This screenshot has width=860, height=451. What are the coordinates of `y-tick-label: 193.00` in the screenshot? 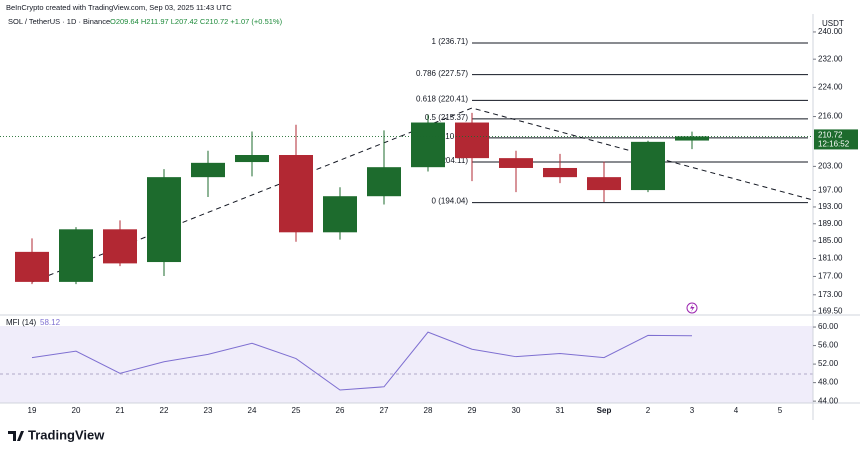 It's located at (830, 206).